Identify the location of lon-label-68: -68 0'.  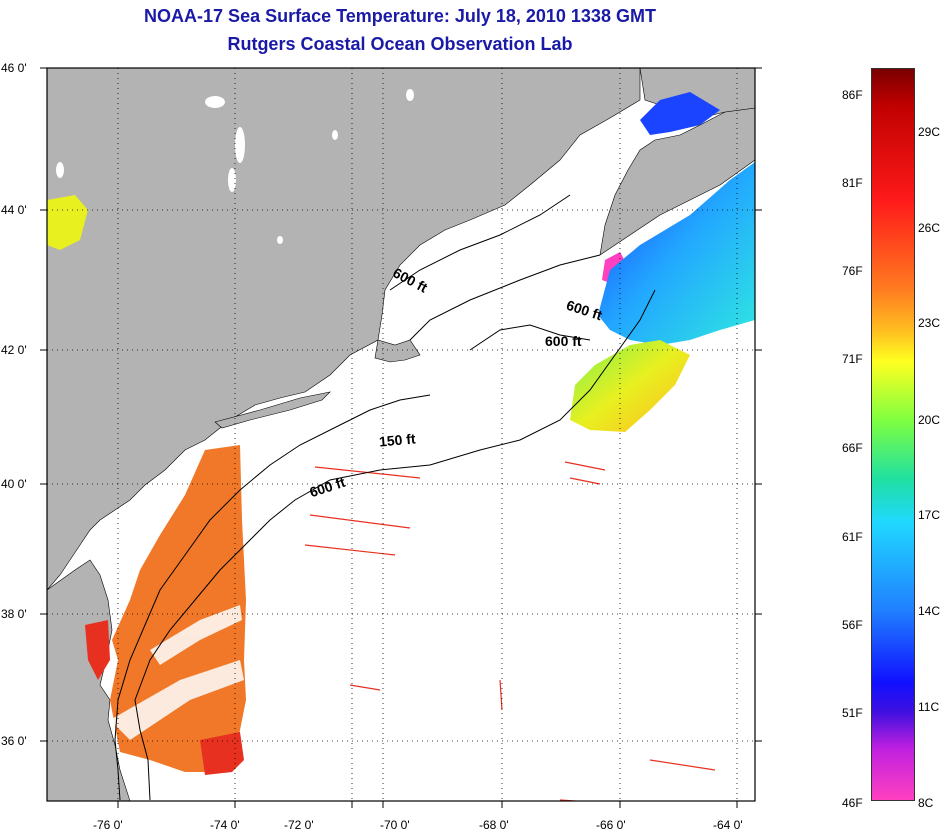
(494, 825).